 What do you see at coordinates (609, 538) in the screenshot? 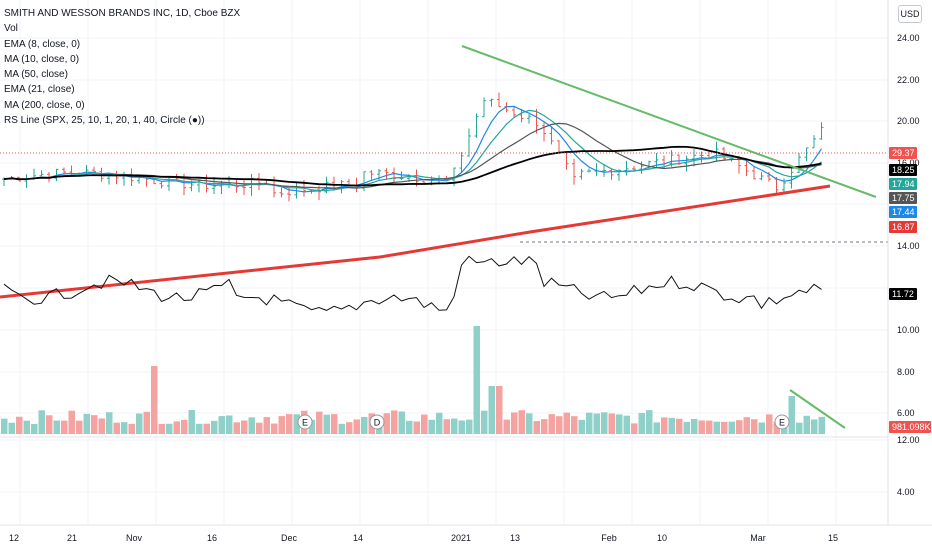
I see `time-axis-tick: Feb` at bounding box center [609, 538].